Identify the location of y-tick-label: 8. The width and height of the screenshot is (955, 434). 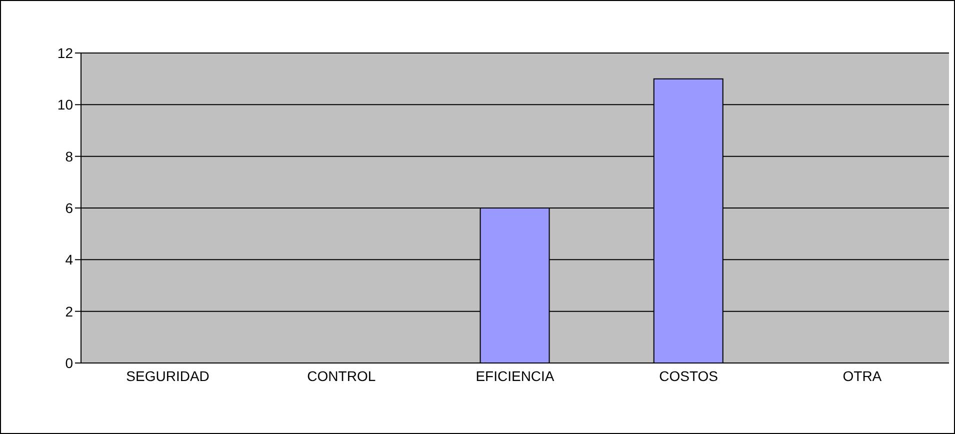
(69, 156).